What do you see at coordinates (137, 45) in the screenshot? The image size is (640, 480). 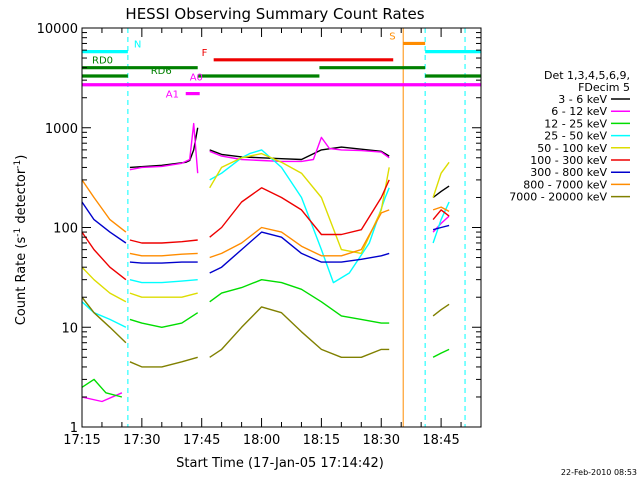 I see `flag-label-n: N` at bounding box center [137, 45].